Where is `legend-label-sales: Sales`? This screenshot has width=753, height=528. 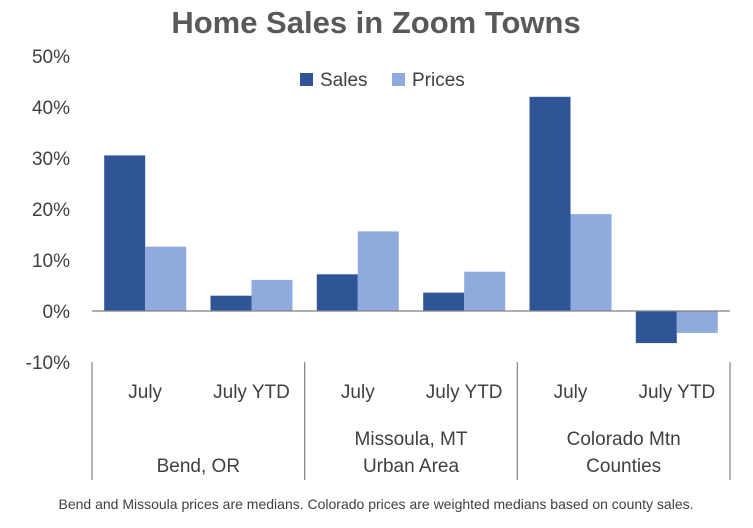 legend-label-sales: Sales is located at coordinates (344, 80).